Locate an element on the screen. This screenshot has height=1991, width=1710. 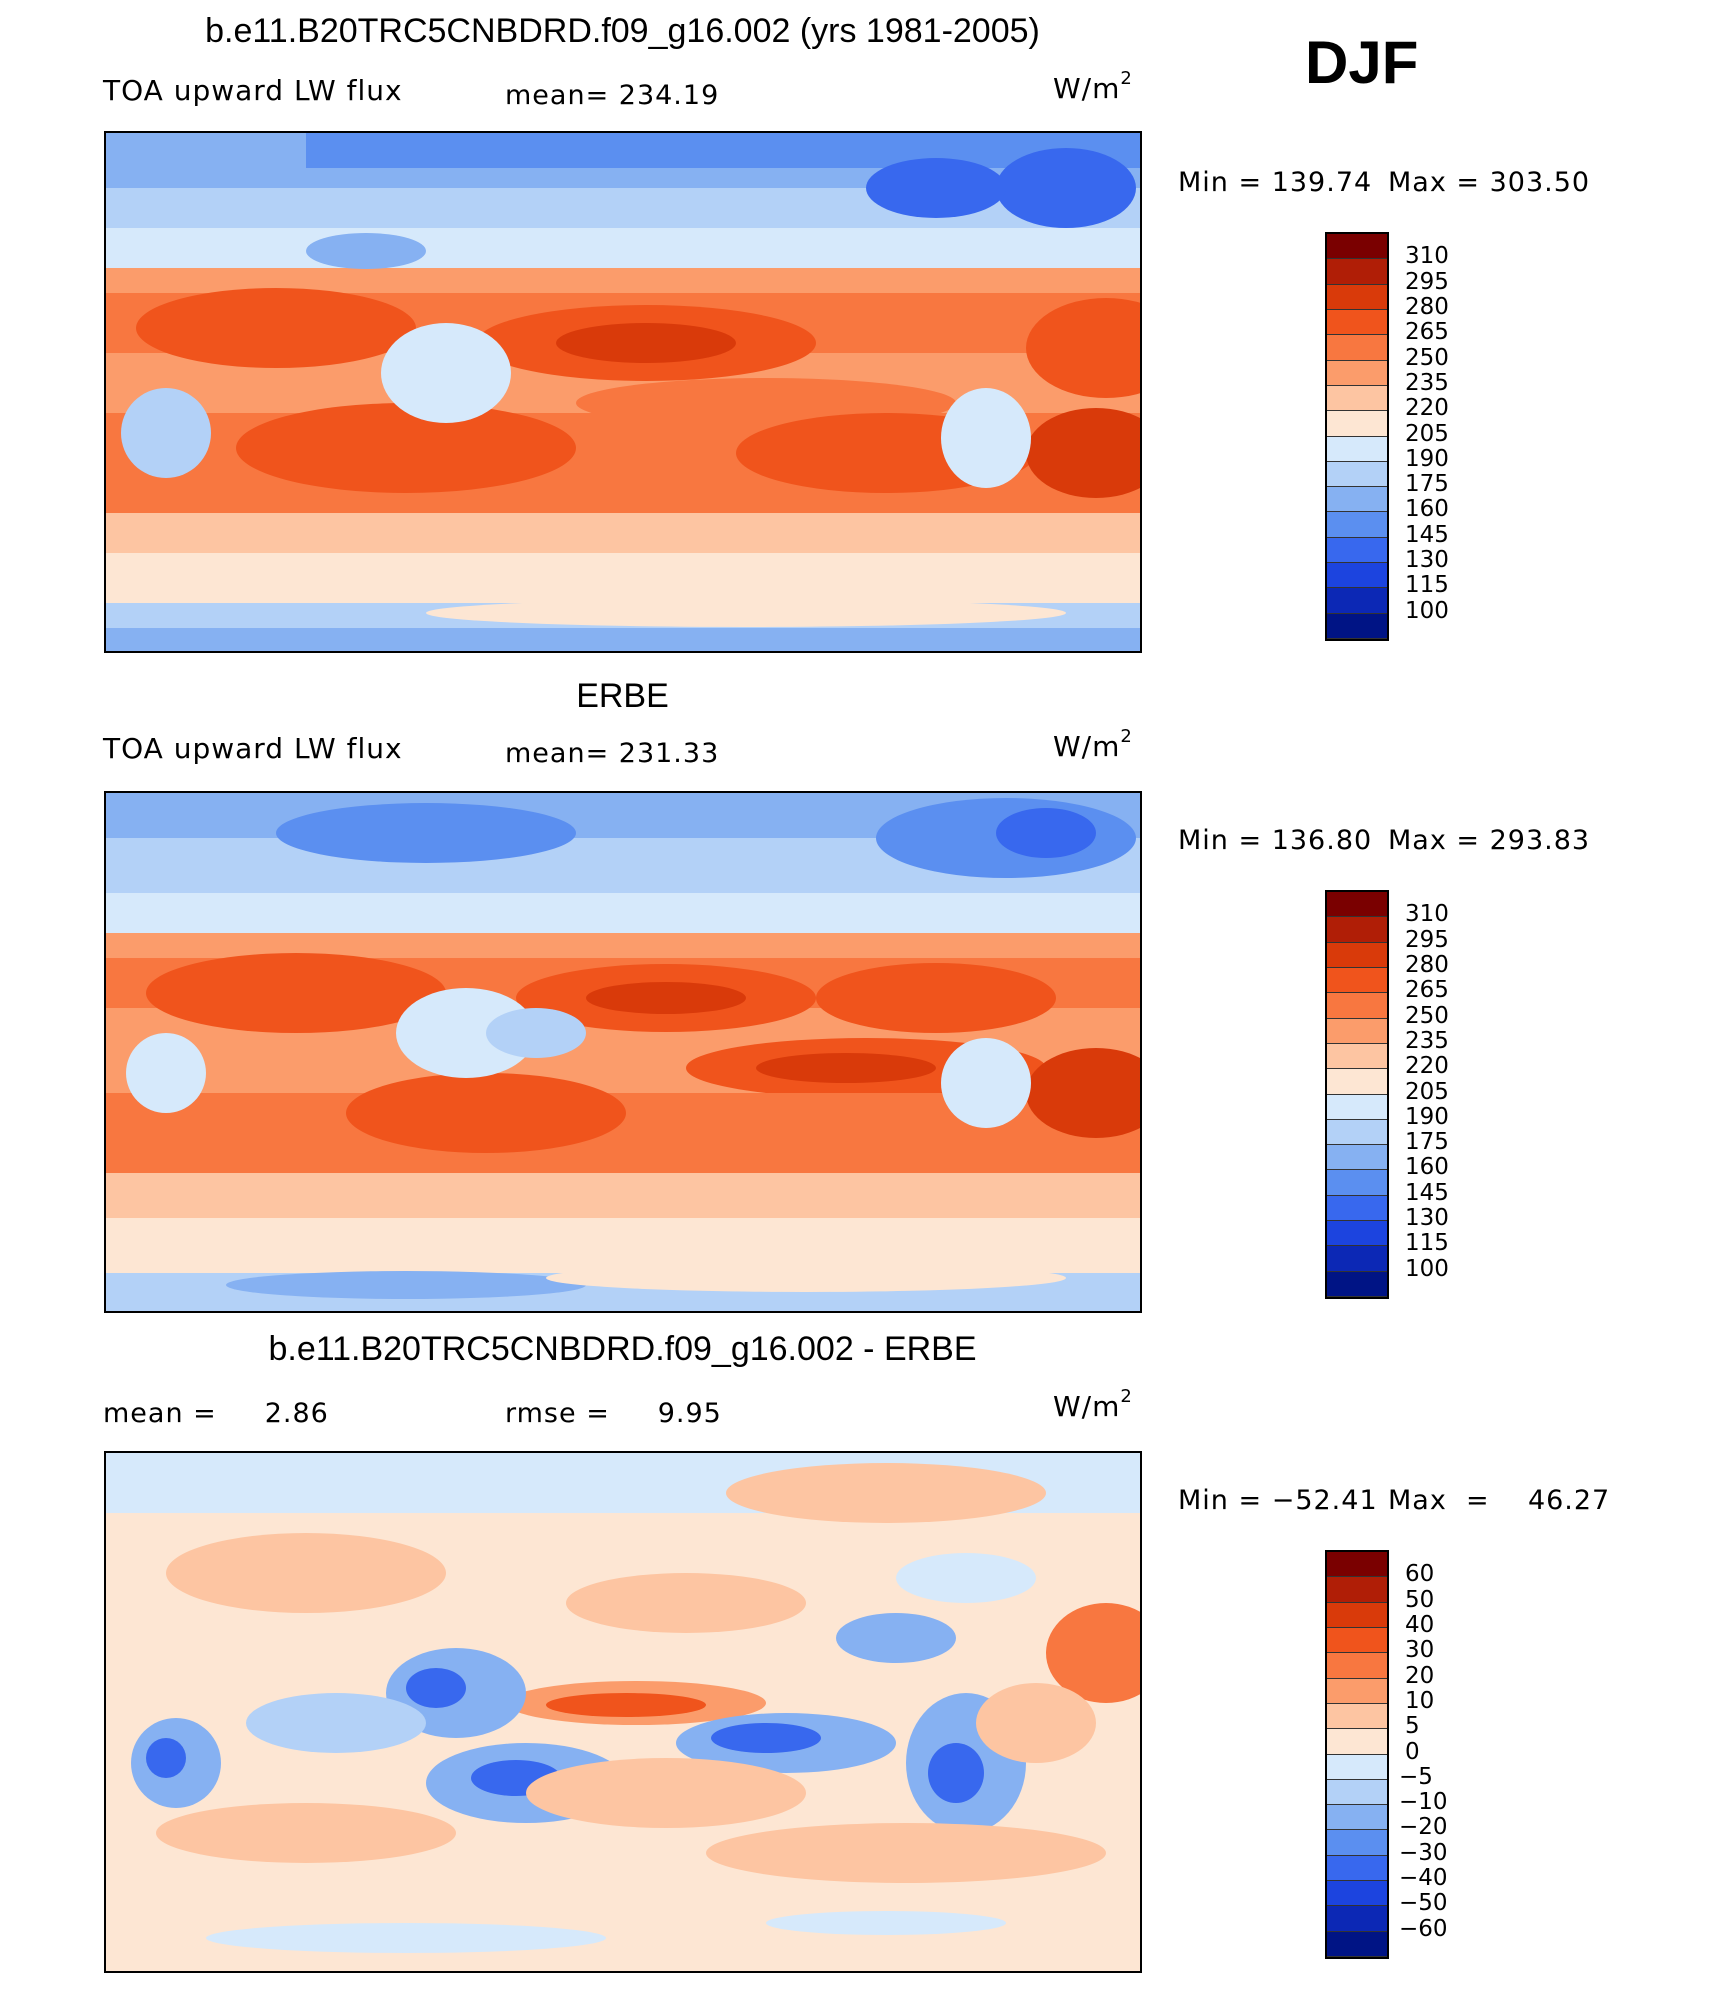
colorbar-tick-label: −30 is located at coordinates (1423, 1852).